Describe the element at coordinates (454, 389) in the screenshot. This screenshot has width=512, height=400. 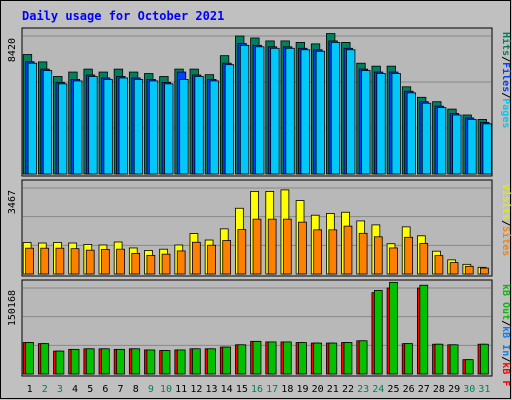
I see `x-label-day-29: 29` at that location.